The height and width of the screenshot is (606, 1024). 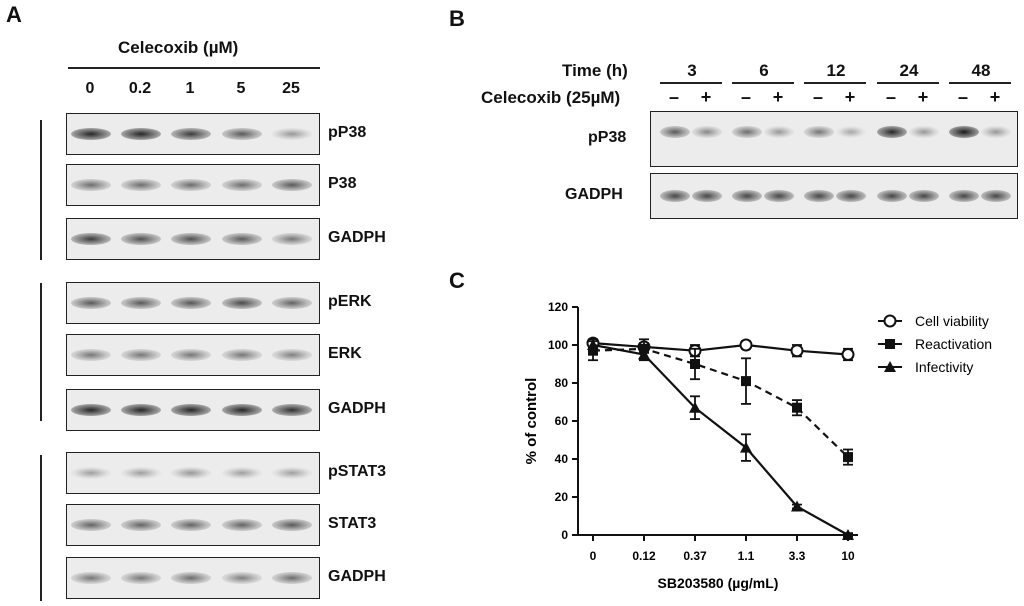 I want to click on dose-label: 0.2, so click(x=140, y=88).